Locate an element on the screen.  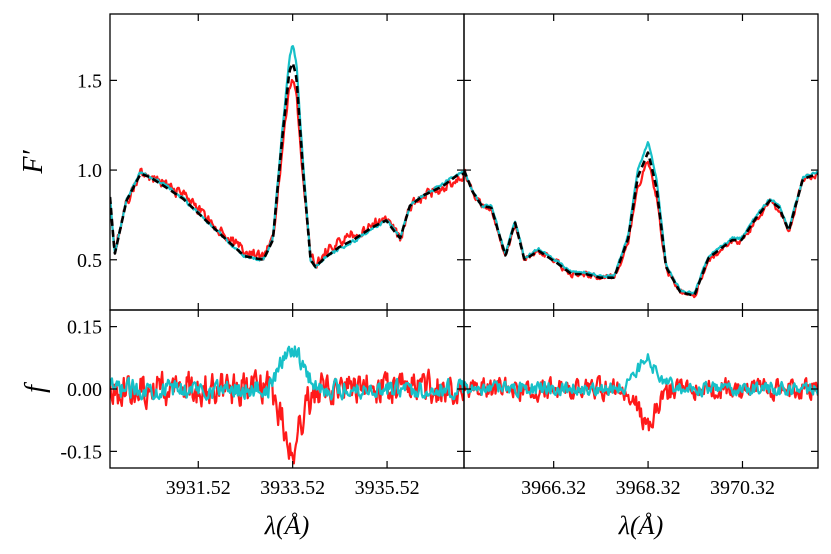
x-tick-label: 3931.52 is located at coordinates (198, 488).